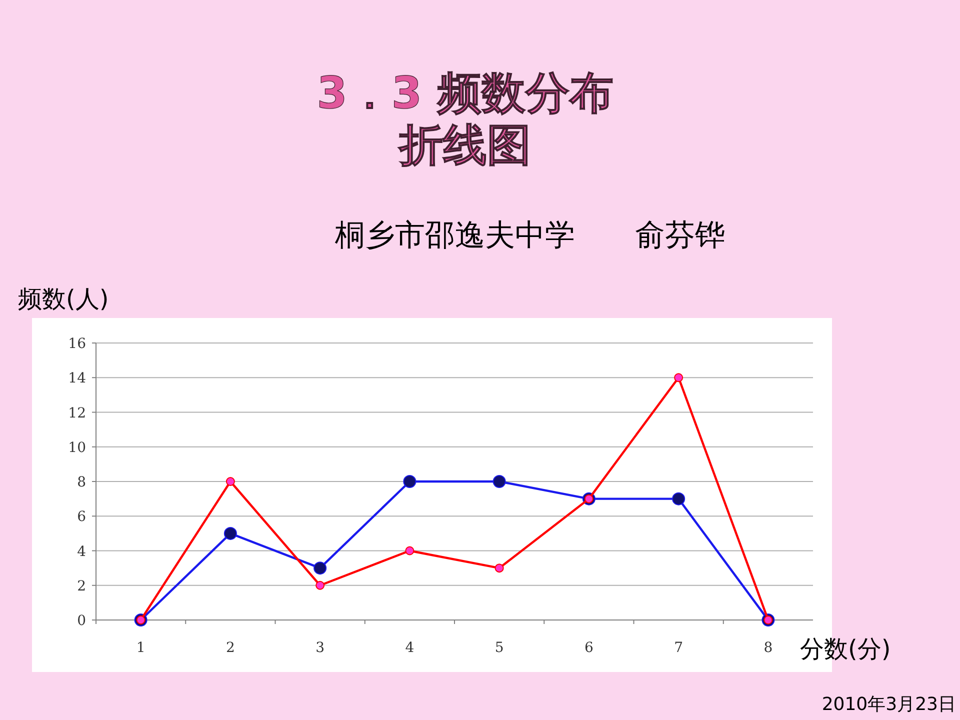  Describe the element at coordinates (409, 648) in the screenshot. I see `x-tick-label: 4` at that location.